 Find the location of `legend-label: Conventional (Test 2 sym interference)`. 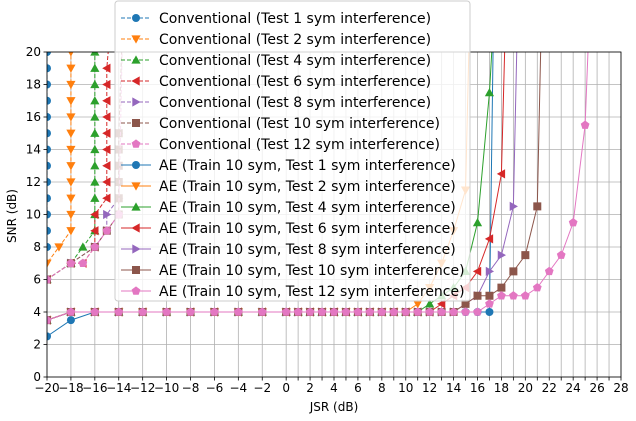

legend-label: Conventional (Test 2 sym interference) is located at coordinates (295, 40).